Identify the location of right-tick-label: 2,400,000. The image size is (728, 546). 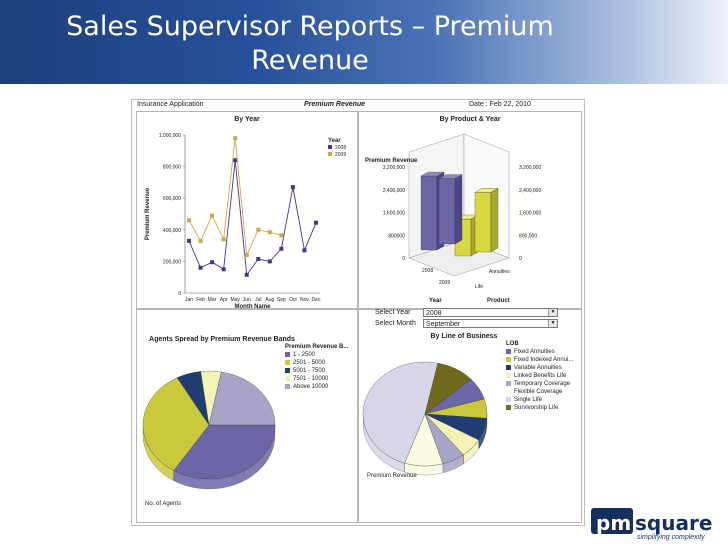
(530, 191).